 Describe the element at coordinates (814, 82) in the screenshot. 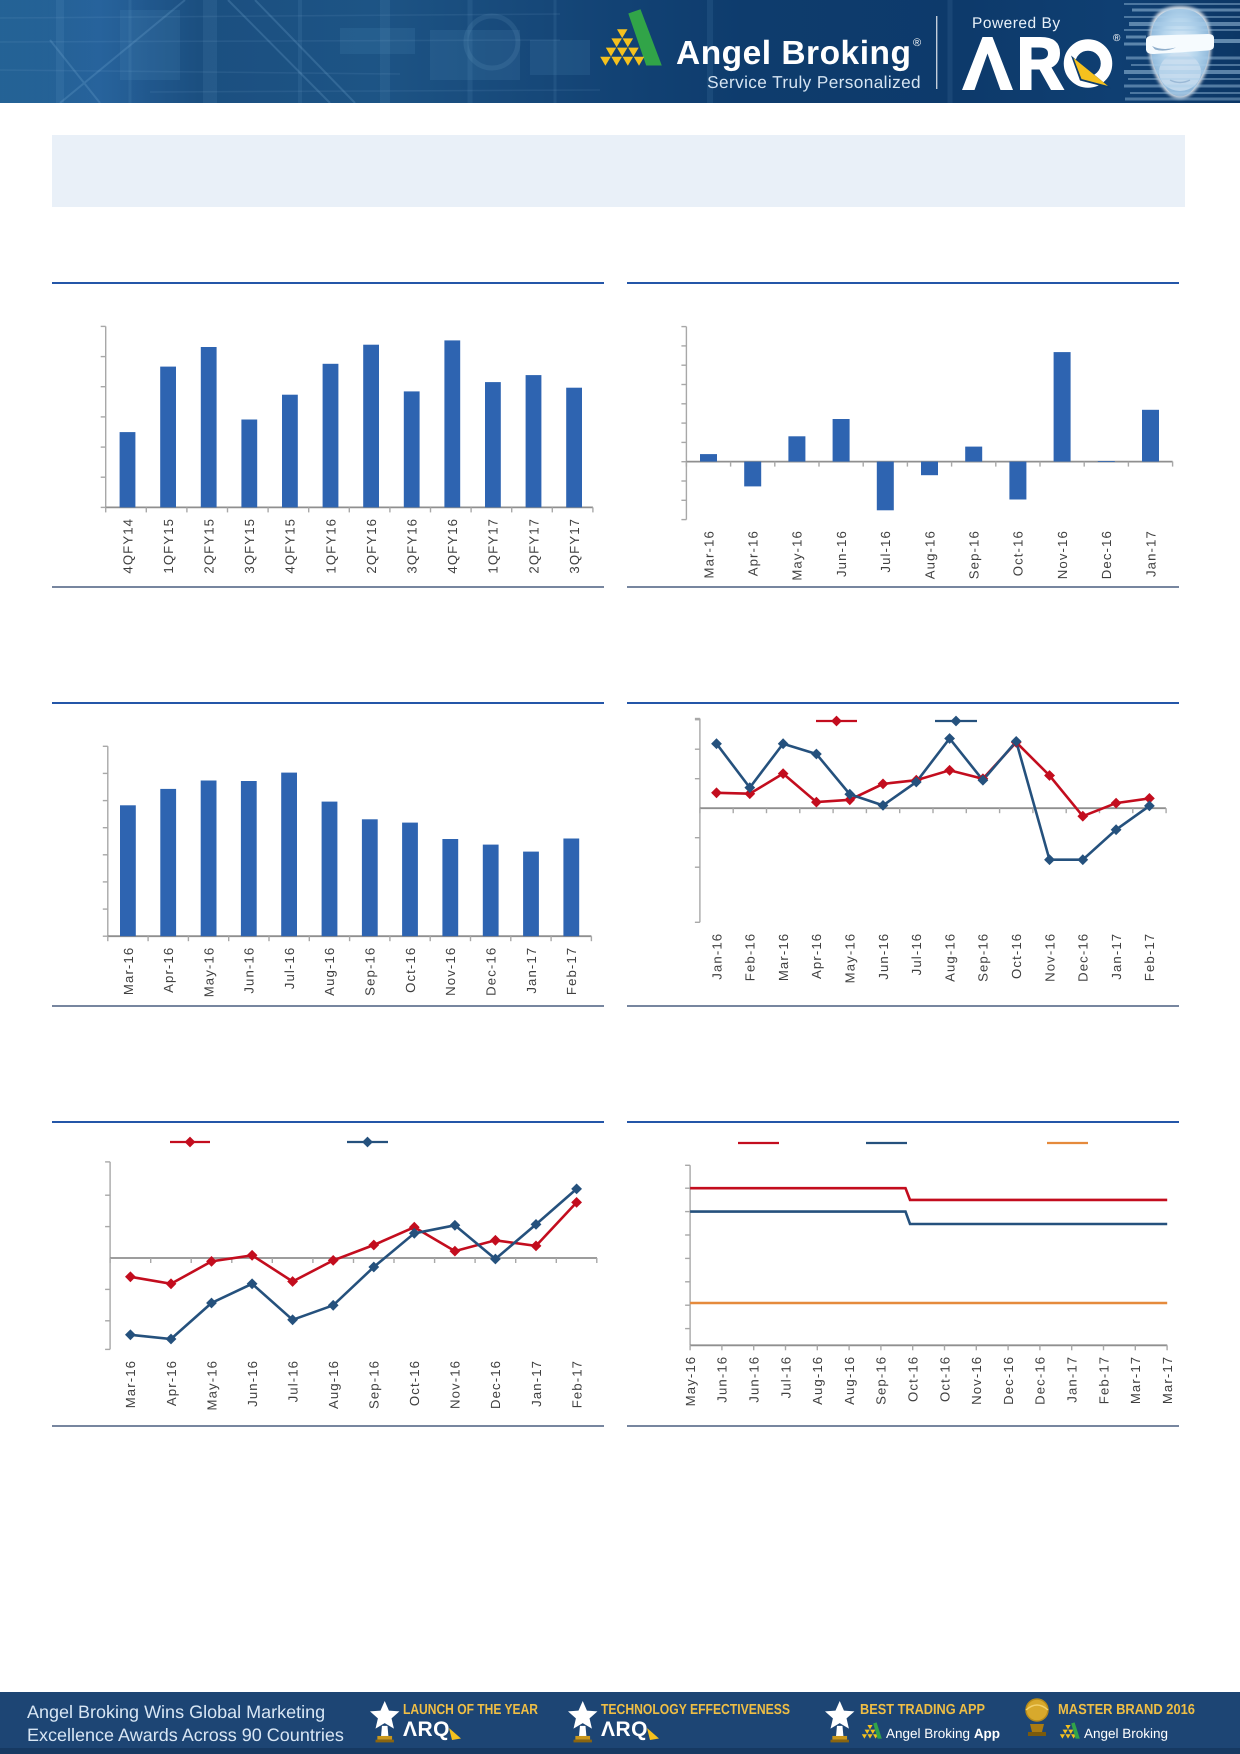

I see `svg-text: Service Truly Personalized` at that location.